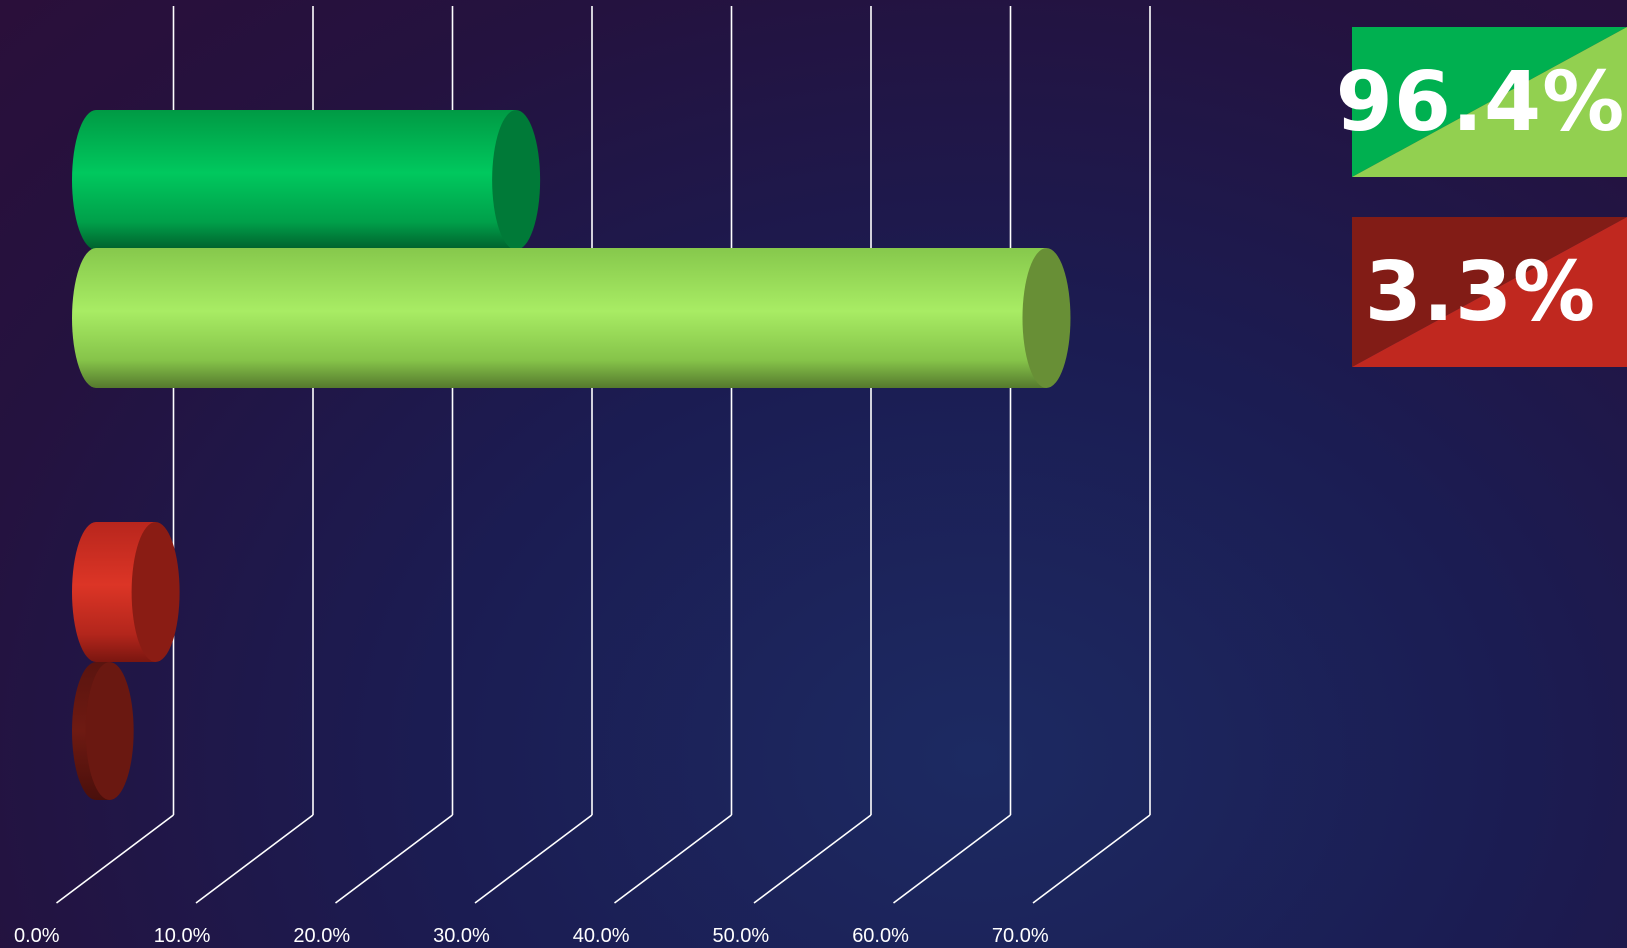  I want to click on x-tick-label: 20.0%, so click(321, 936).